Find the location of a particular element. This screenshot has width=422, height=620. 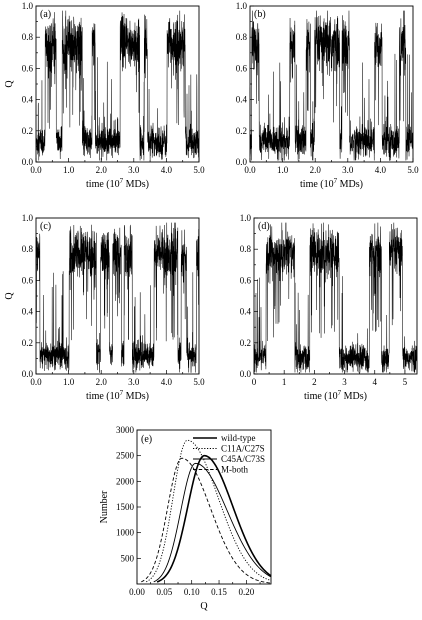

x-tick-label: 5 is located at coordinates (405, 382).